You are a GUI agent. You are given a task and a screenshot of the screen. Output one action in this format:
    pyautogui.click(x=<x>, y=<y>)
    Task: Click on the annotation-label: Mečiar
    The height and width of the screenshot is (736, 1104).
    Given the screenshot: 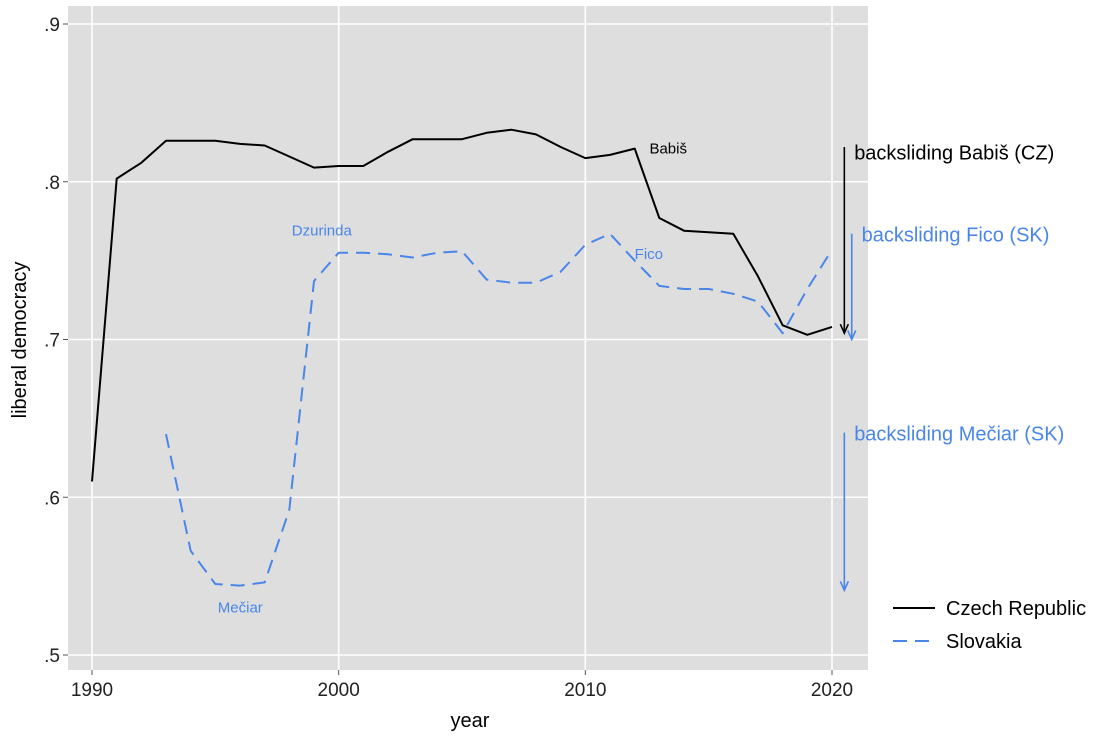 What is the action you would take?
    pyautogui.click(x=240, y=607)
    